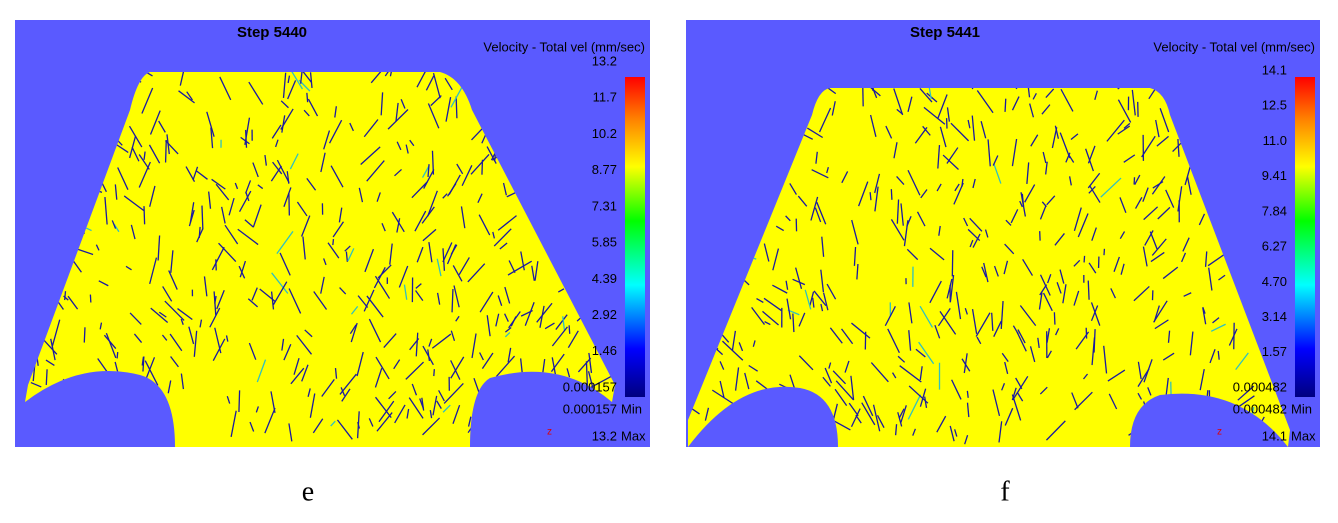  What do you see at coordinates (1234, 46) in the screenshot?
I see `legend-title: Velocity - Total vel (mm/sec)` at bounding box center [1234, 46].